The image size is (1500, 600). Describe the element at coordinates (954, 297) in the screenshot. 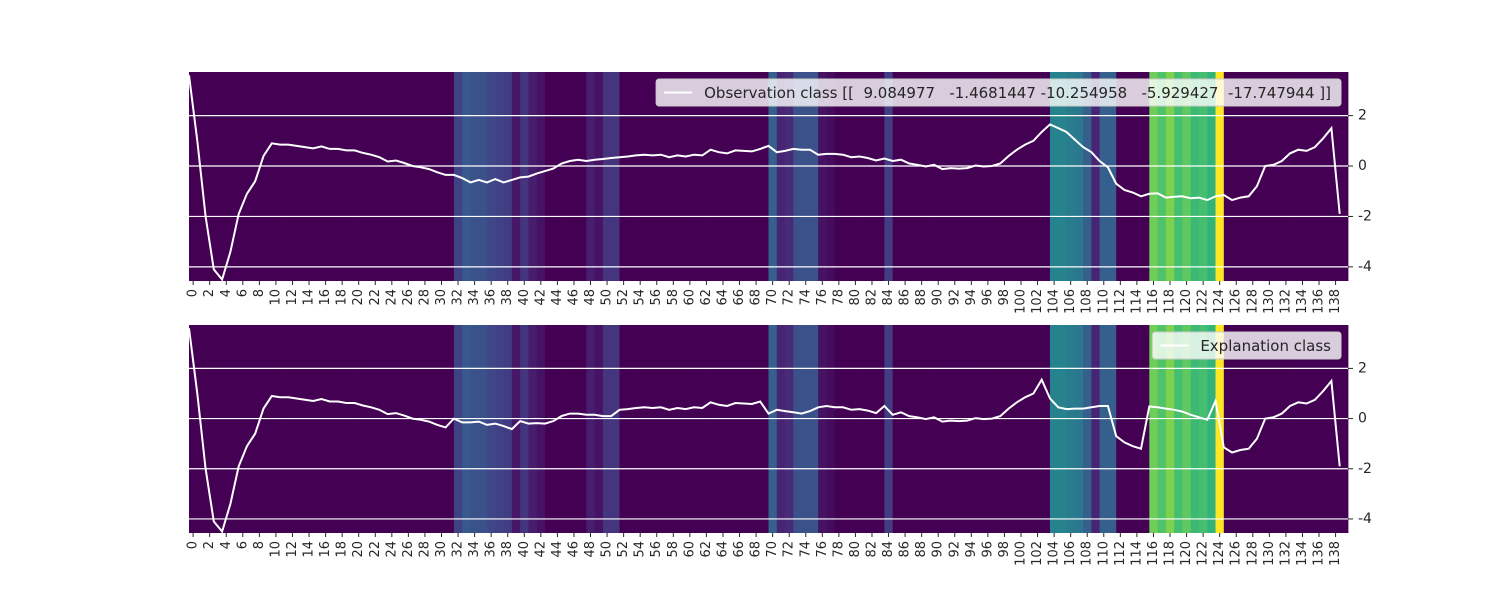

I see `x-tick-label: 92` at that location.